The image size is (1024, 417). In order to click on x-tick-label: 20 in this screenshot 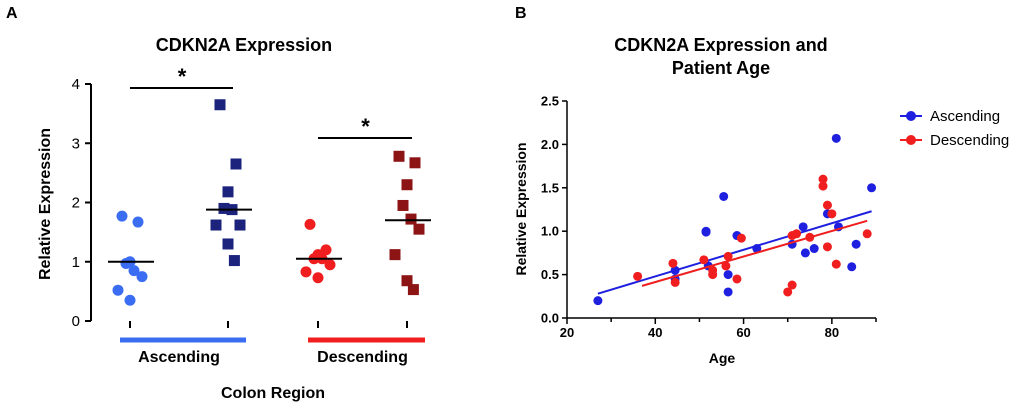, I will do `click(567, 332)`.